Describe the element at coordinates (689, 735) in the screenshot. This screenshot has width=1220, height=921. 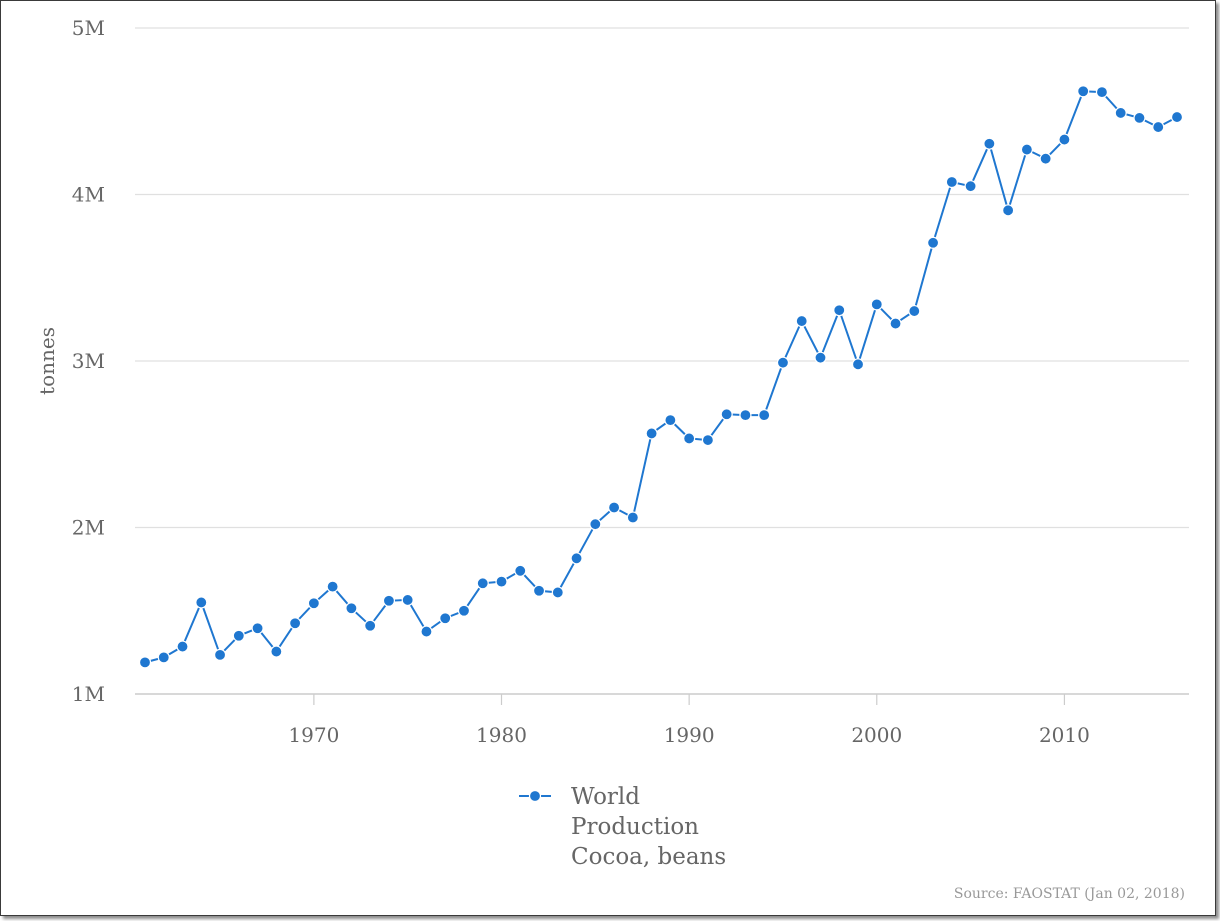
I see `x-tick-label: 1990` at that location.